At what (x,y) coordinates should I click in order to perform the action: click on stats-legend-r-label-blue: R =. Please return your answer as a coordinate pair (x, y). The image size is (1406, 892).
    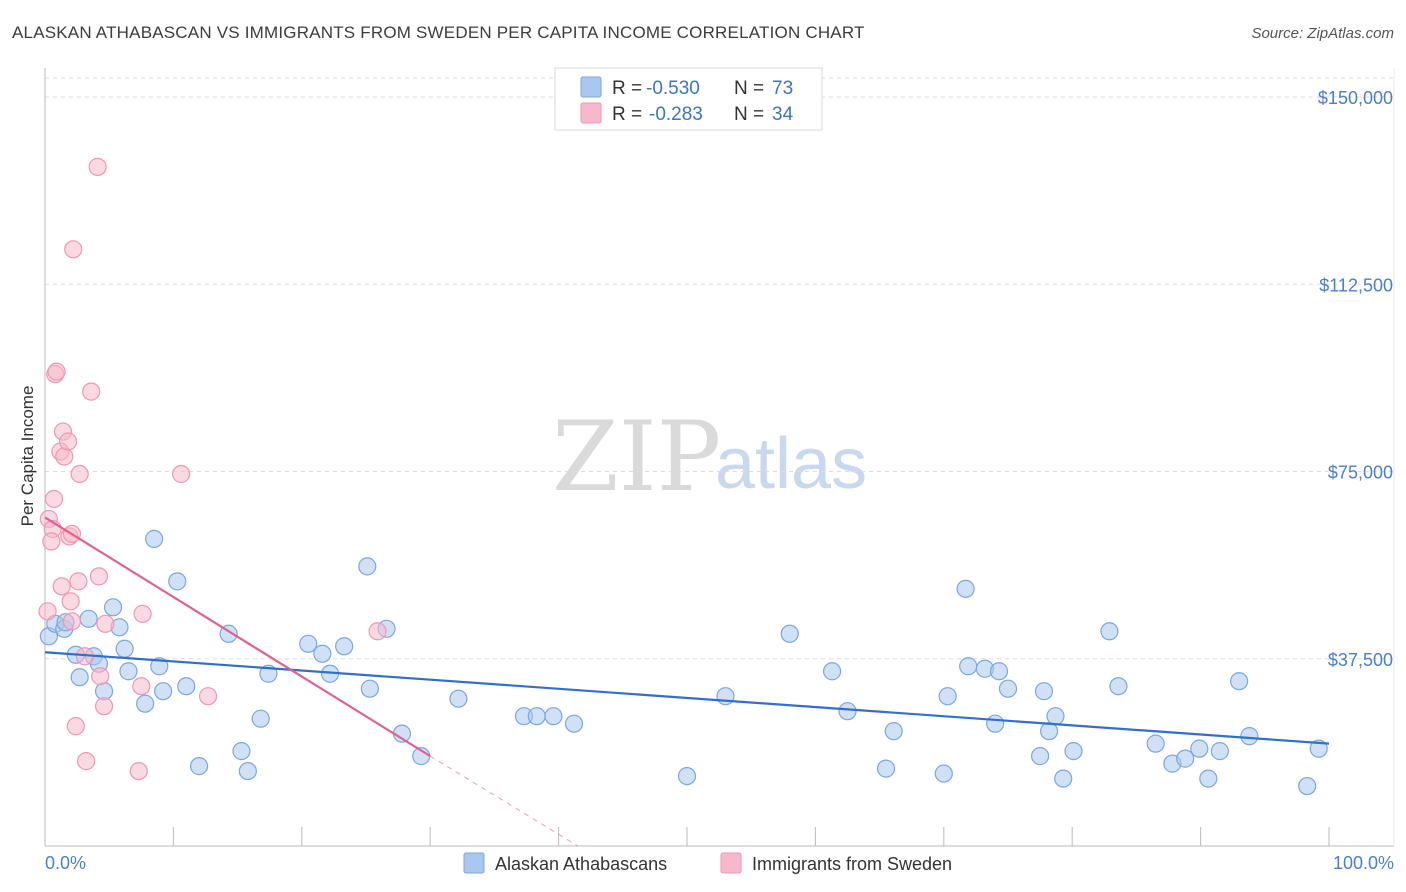
    Looking at the image, I should click on (627, 88).